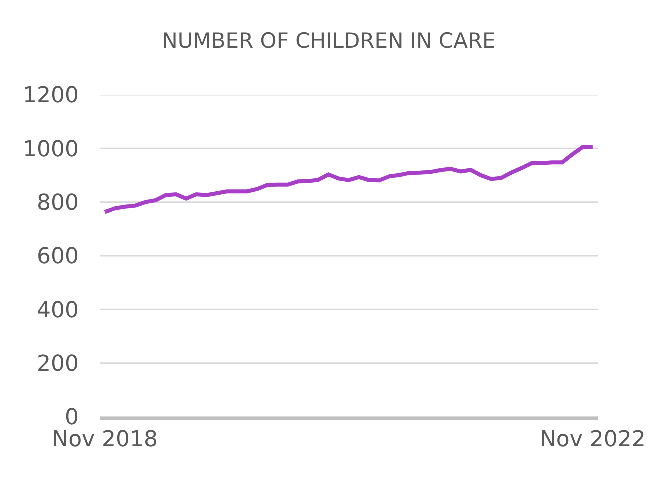 The width and height of the screenshot is (658, 477). Describe the element at coordinates (58, 257) in the screenshot. I see `y-tick-label: 600` at that location.